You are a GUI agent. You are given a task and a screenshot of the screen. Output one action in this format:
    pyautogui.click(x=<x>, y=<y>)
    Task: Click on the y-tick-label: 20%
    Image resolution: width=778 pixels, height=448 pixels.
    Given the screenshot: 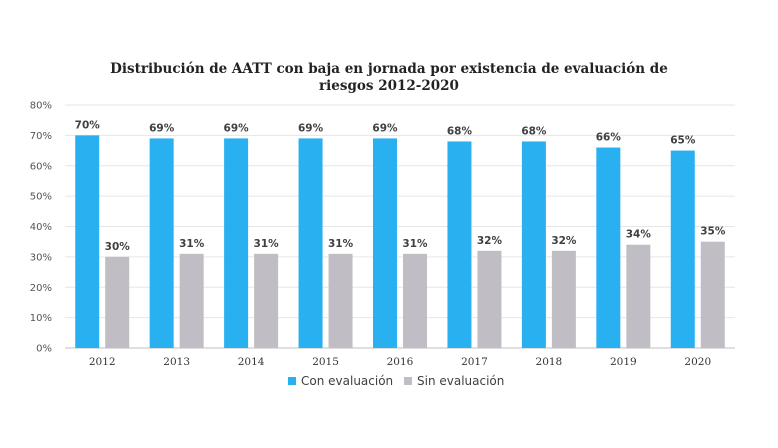 What is the action you would take?
    pyautogui.click(x=41, y=288)
    